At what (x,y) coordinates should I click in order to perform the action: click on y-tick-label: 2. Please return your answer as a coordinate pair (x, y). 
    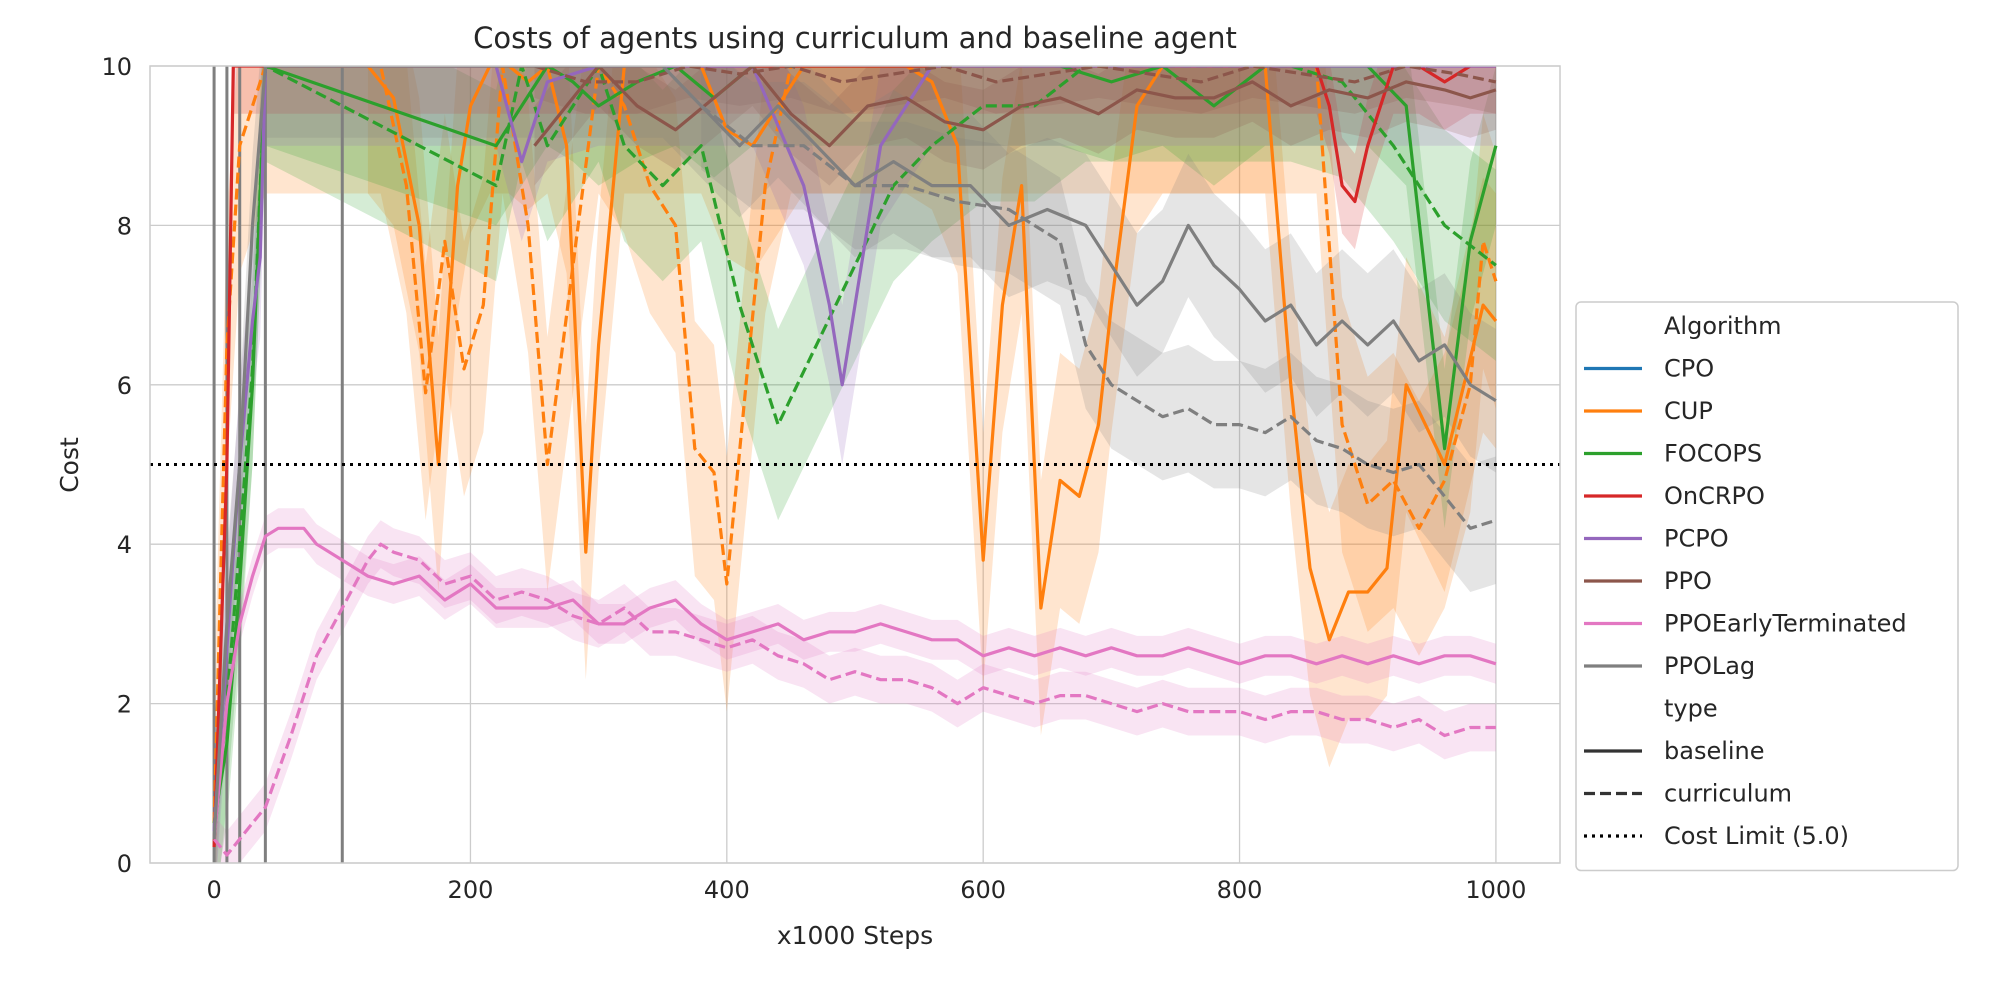
    Looking at the image, I should click on (124, 705).